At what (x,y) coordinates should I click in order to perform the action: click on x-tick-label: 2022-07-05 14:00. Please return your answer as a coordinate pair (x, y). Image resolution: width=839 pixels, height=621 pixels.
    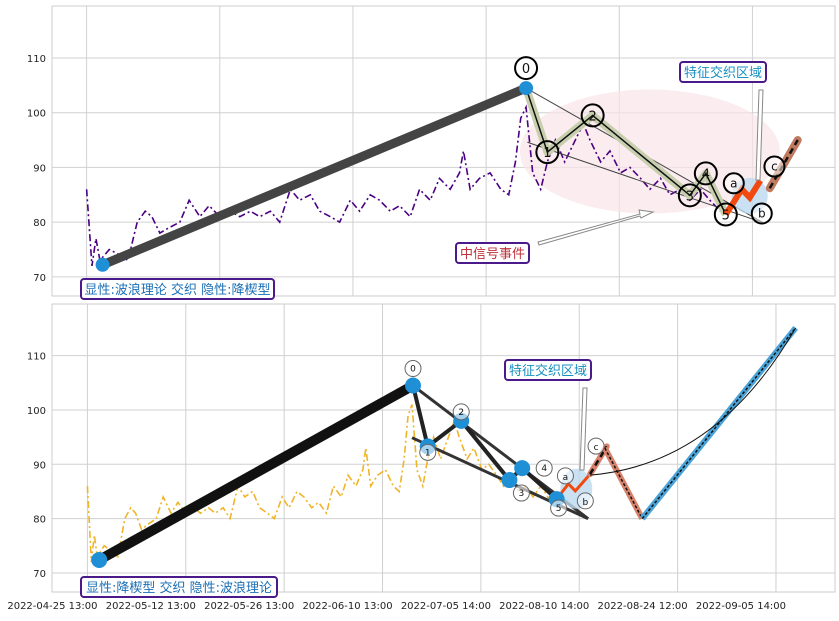
    Looking at the image, I should click on (446, 606).